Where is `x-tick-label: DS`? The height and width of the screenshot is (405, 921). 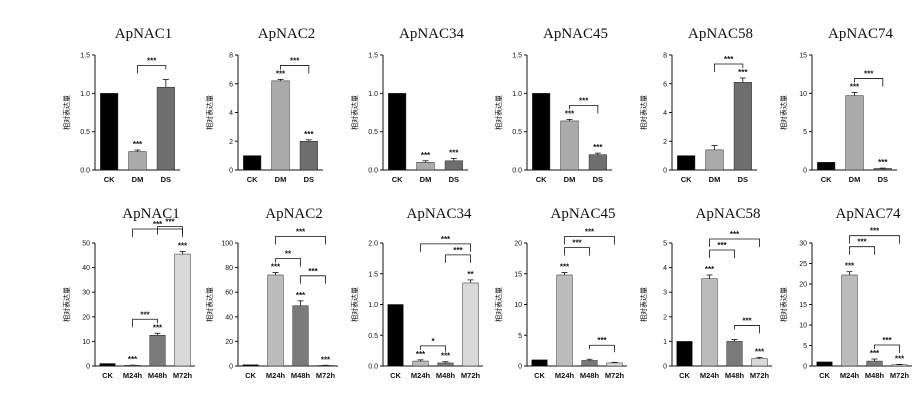 x-tick-label: DS is located at coordinates (598, 179).